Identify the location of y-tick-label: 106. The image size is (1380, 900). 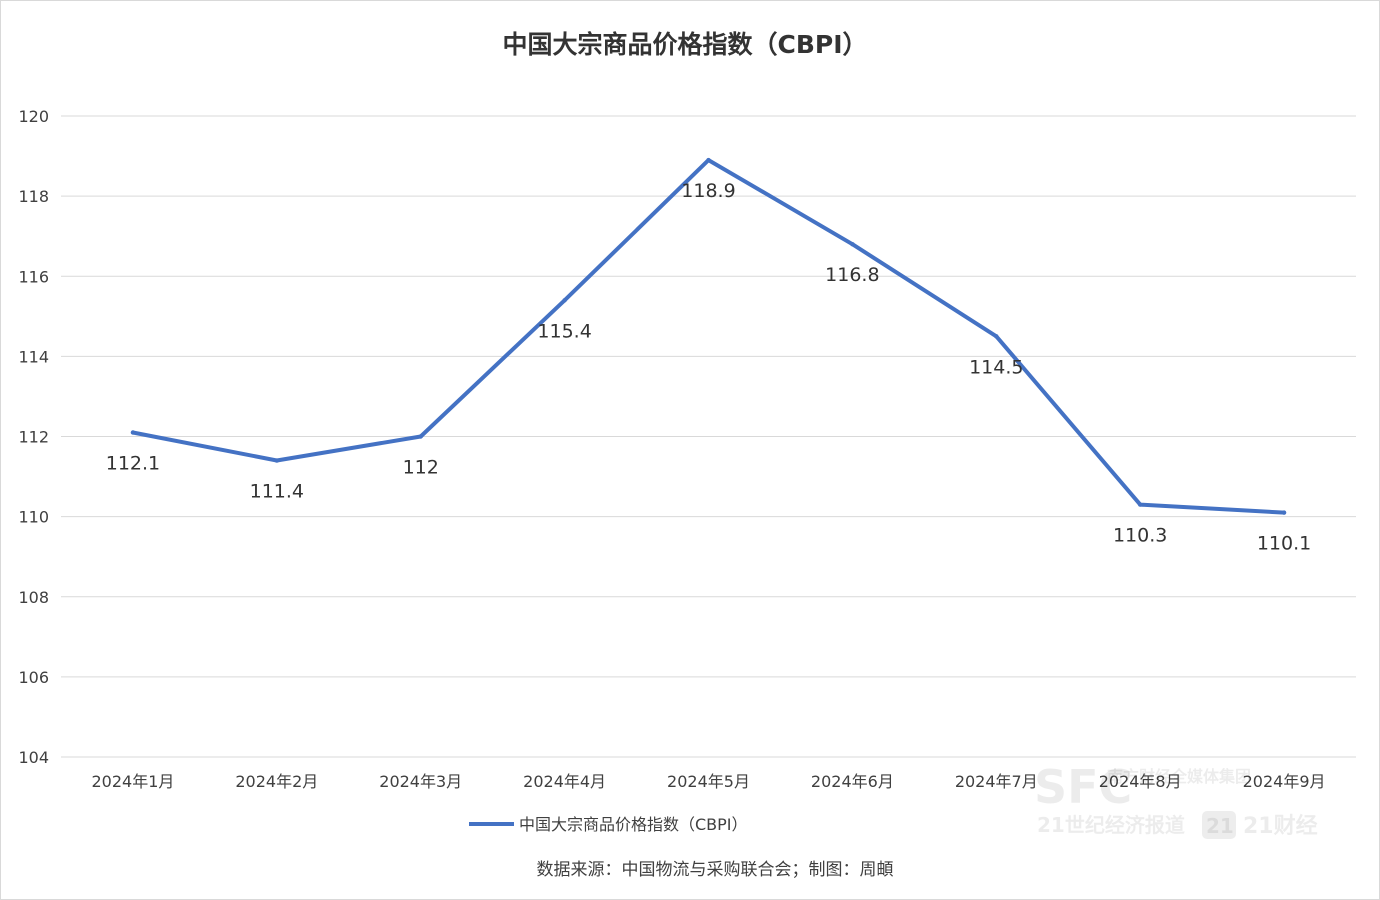
(33, 677).